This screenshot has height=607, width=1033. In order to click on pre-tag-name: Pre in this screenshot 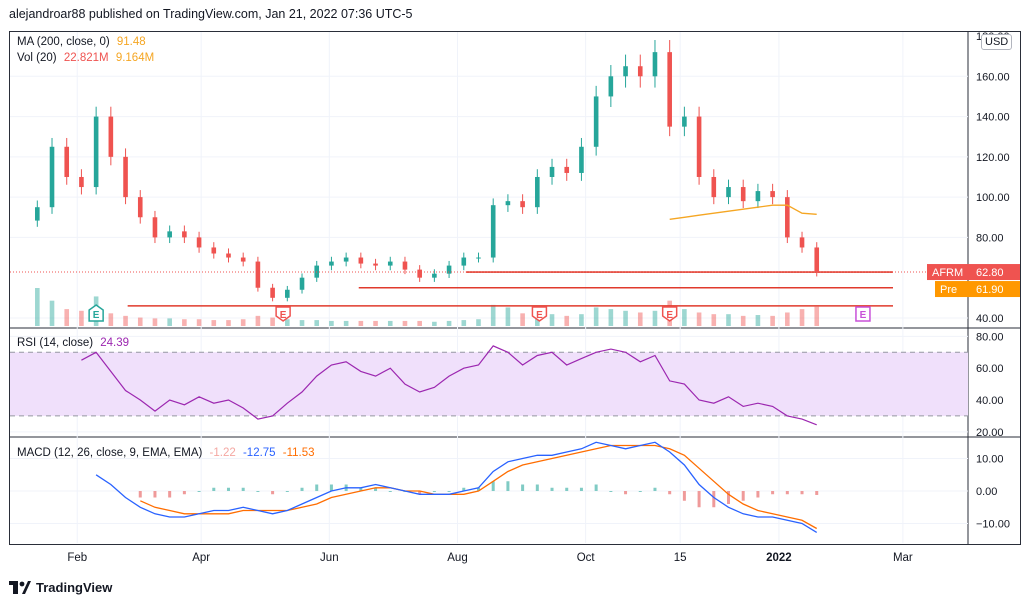, I will do `click(948, 290)`.